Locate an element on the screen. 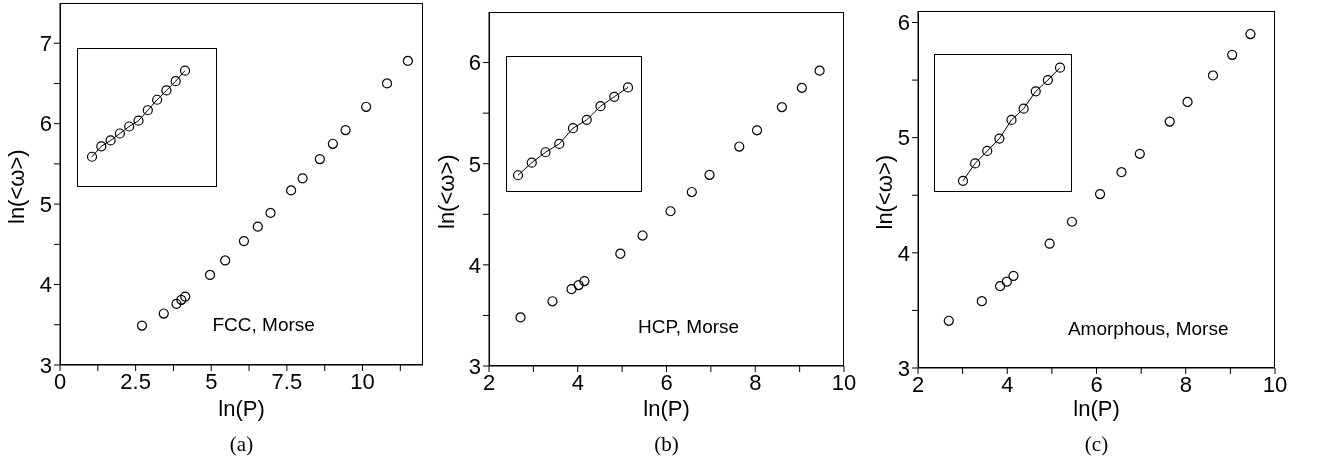  annotation: HCP, Morse is located at coordinates (689, 327).